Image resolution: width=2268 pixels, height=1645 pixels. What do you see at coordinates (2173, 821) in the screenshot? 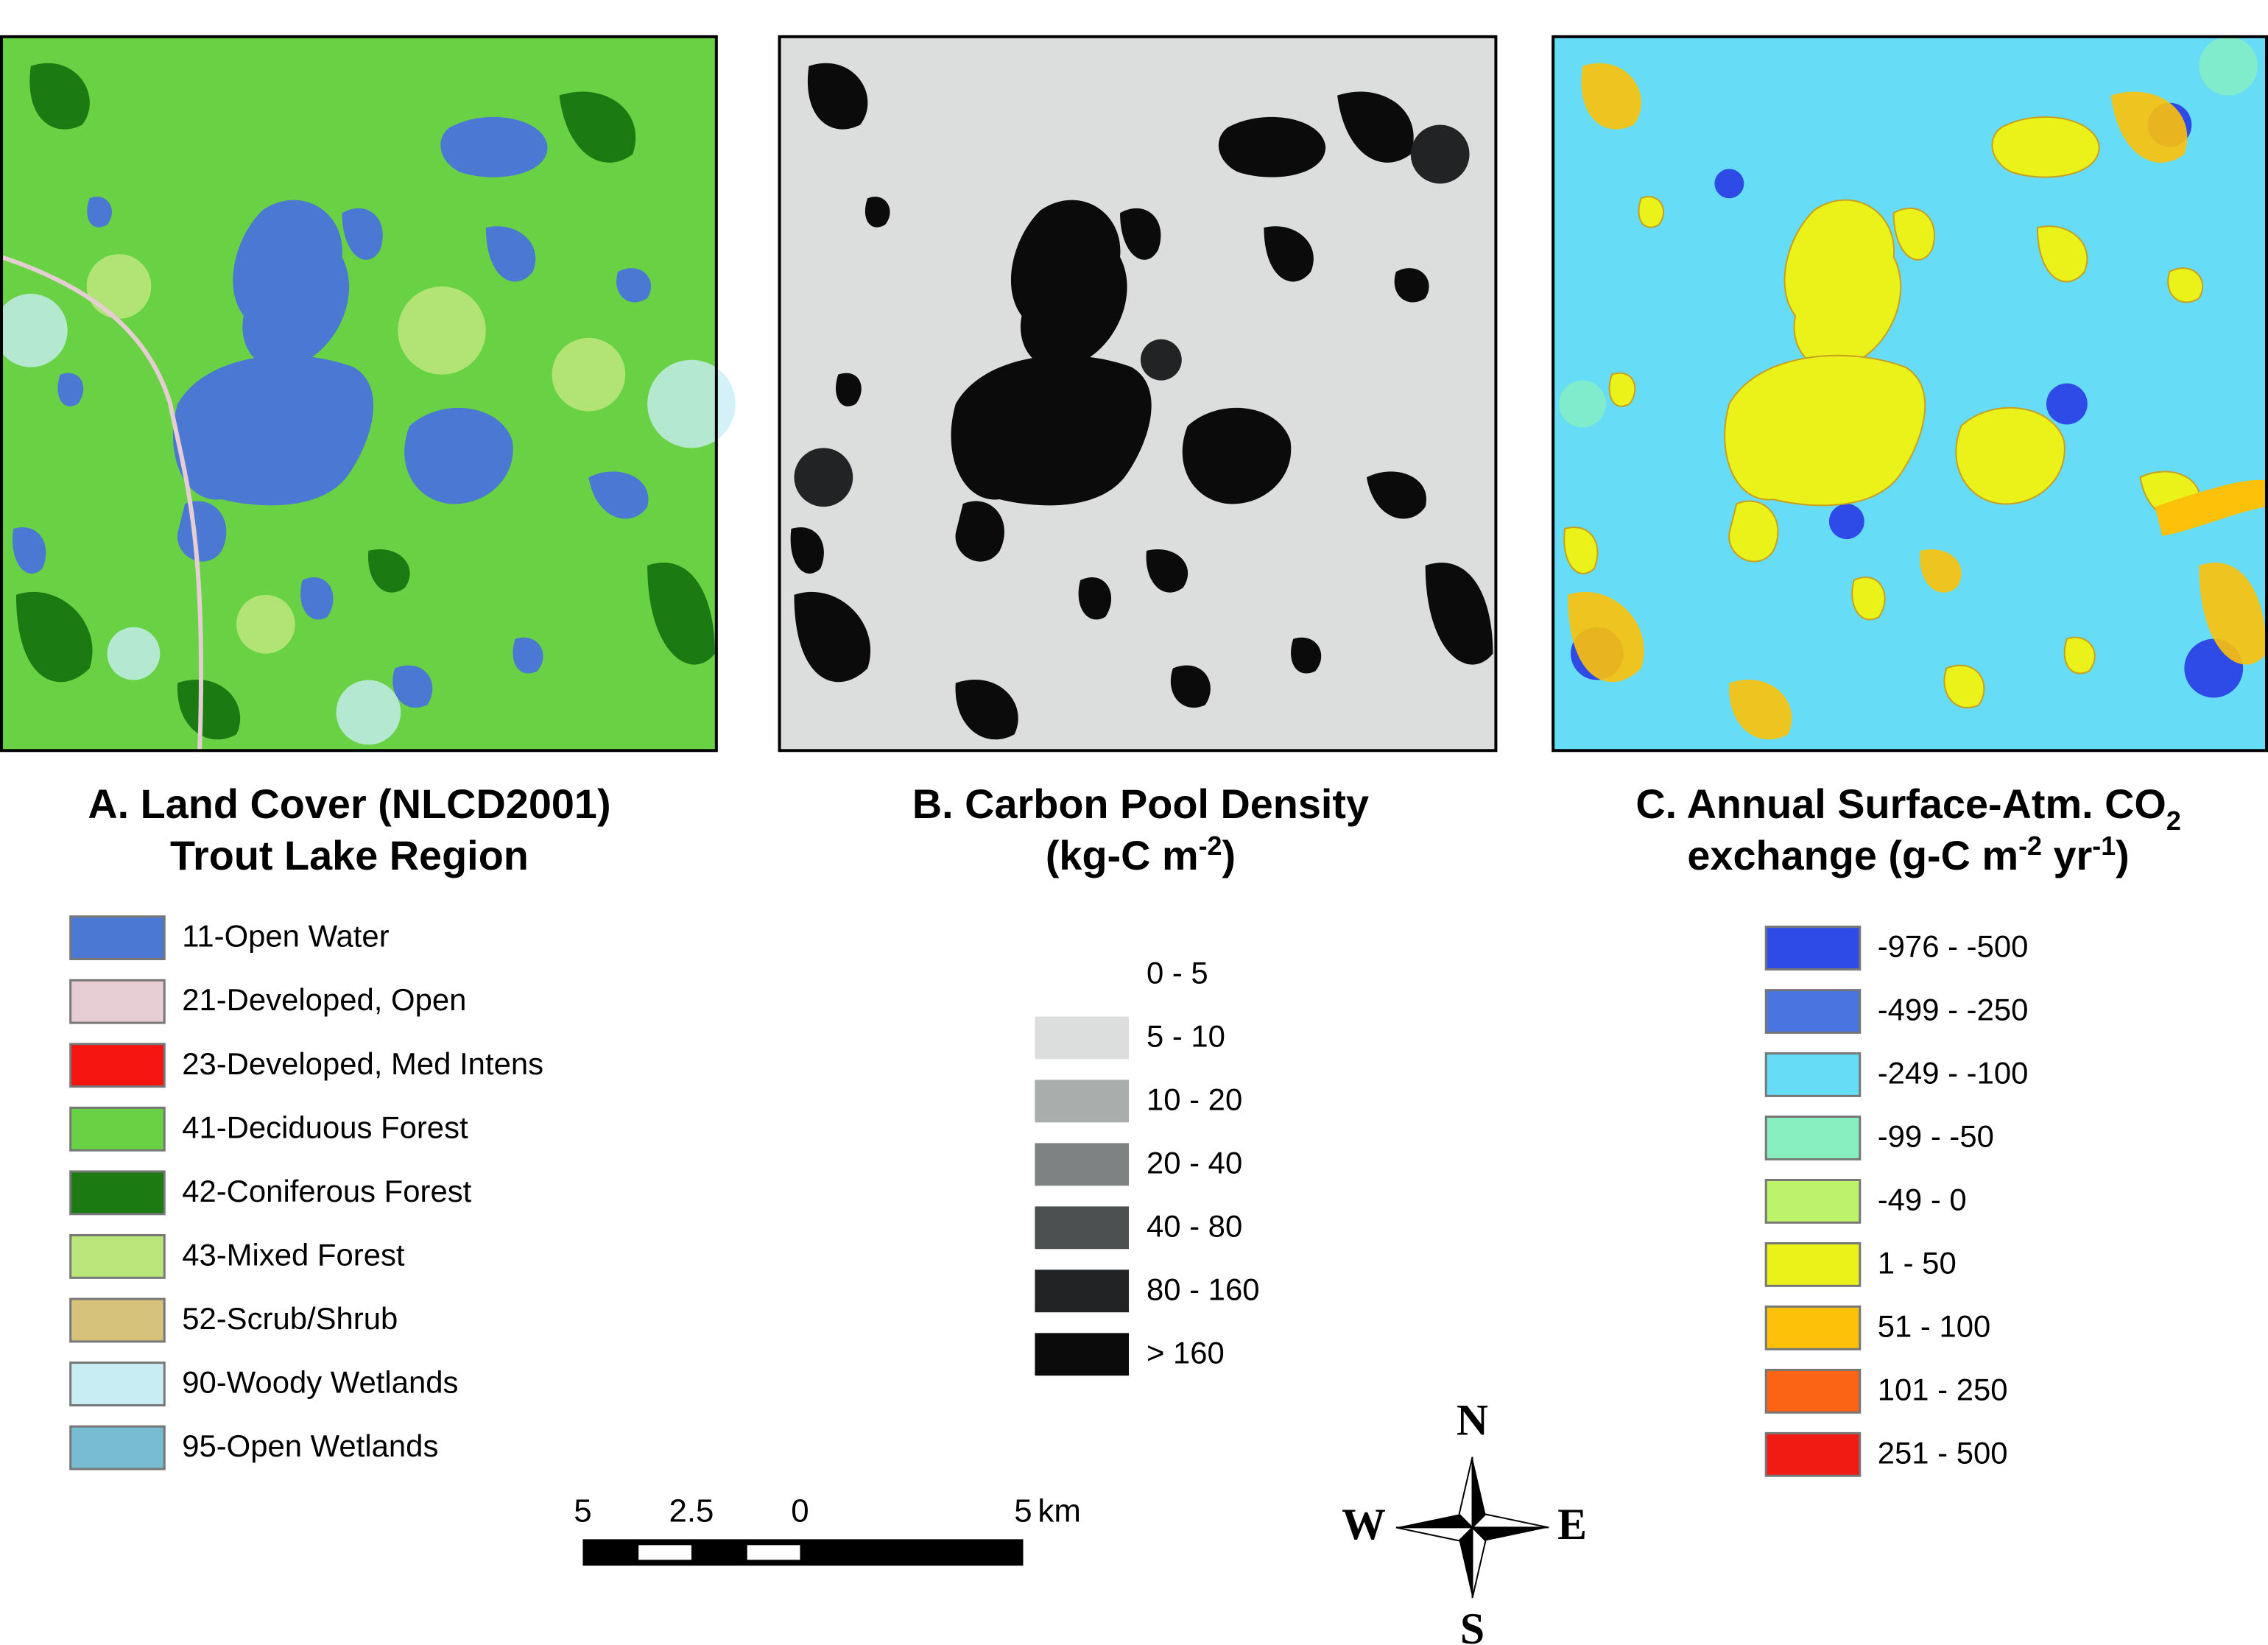
I see `title-sub: 2` at bounding box center [2173, 821].